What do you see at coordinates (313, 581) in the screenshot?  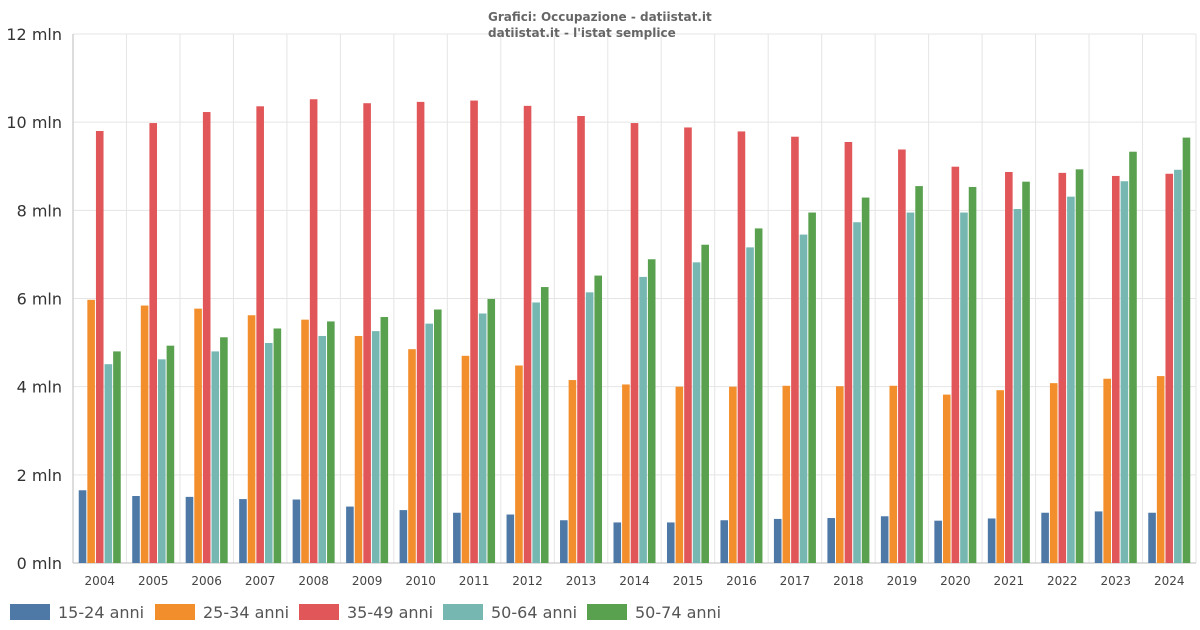 I see `x-tick-label: 2008` at bounding box center [313, 581].